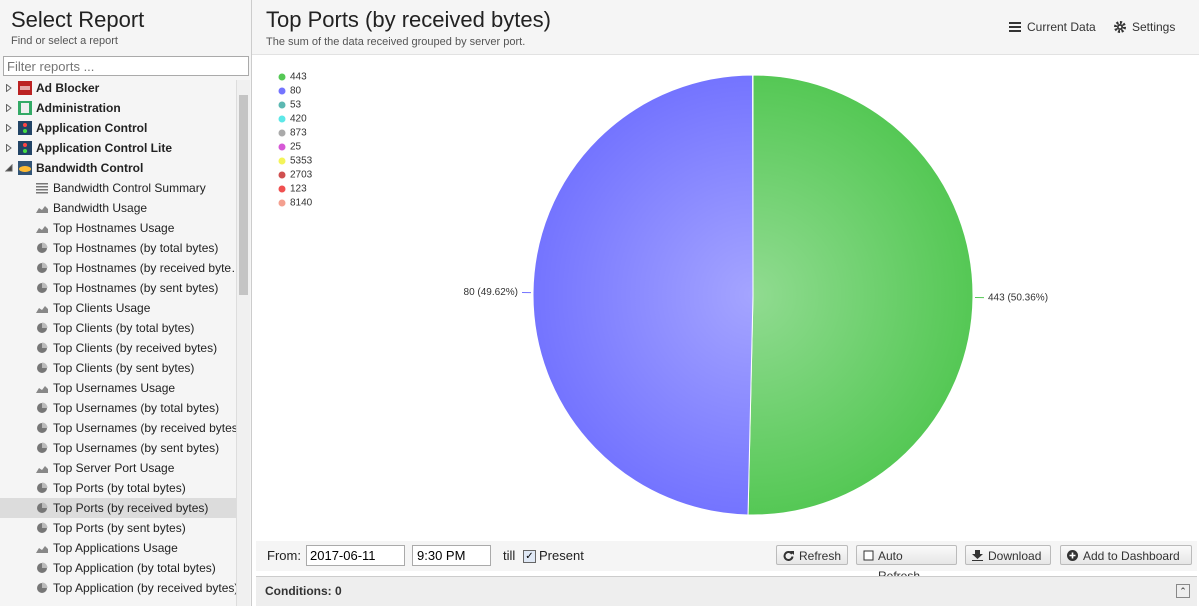  I want to click on legend-item: 80, so click(290, 91).